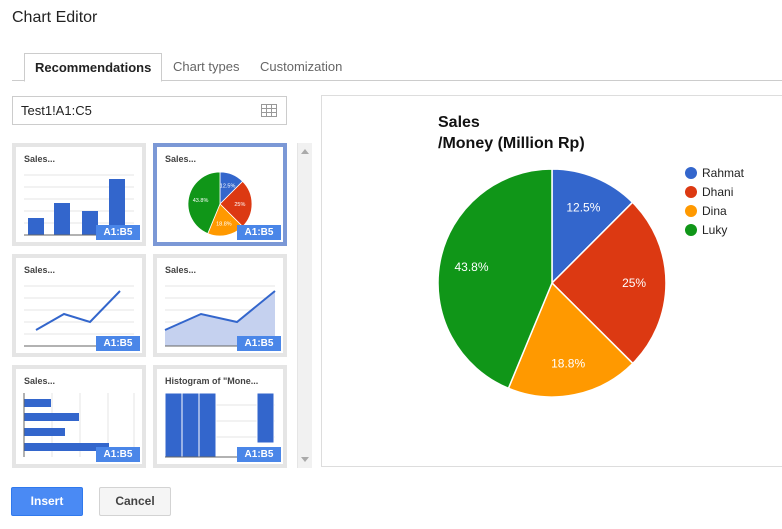 This screenshot has width=782, height=529. I want to click on thumbnail-bar-chart: Sales... A1:B5, so click(79, 416).